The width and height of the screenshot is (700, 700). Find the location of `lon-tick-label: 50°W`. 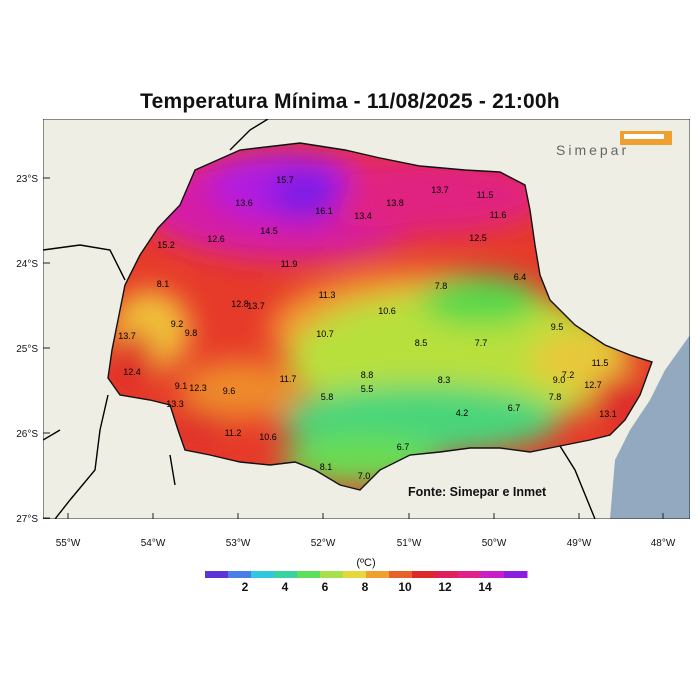

lon-tick-label: 50°W is located at coordinates (494, 543).